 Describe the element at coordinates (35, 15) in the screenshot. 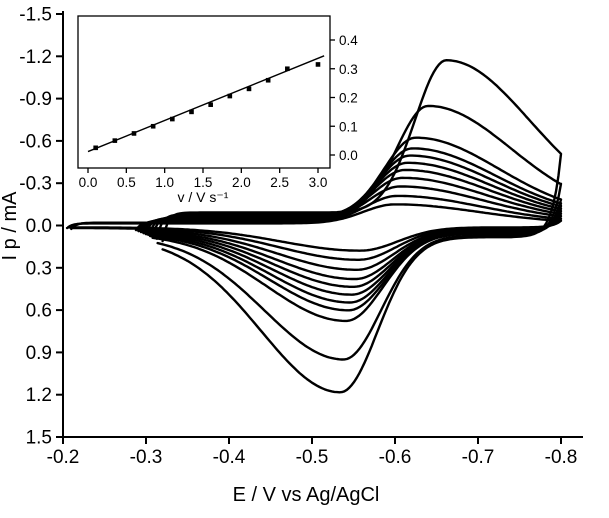

I see `y-tick-label: -1.5` at that location.